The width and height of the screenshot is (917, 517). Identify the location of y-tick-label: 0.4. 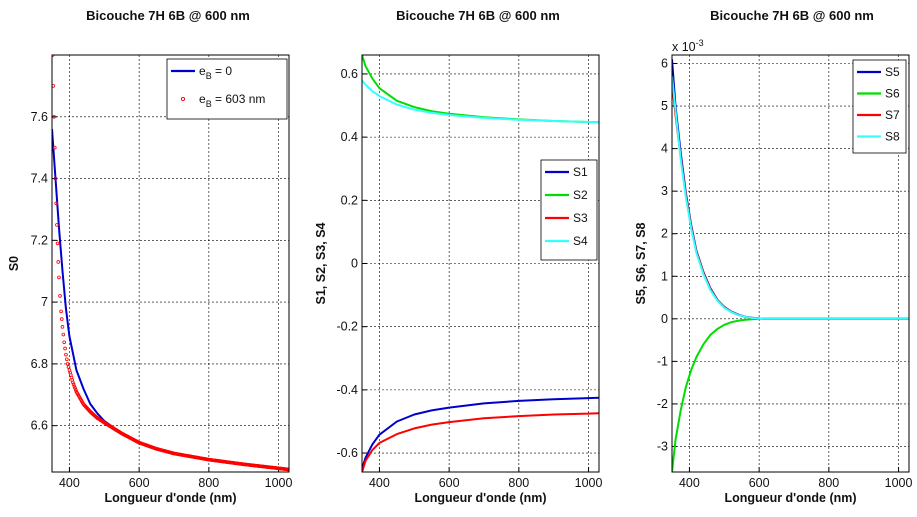
(349, 137).